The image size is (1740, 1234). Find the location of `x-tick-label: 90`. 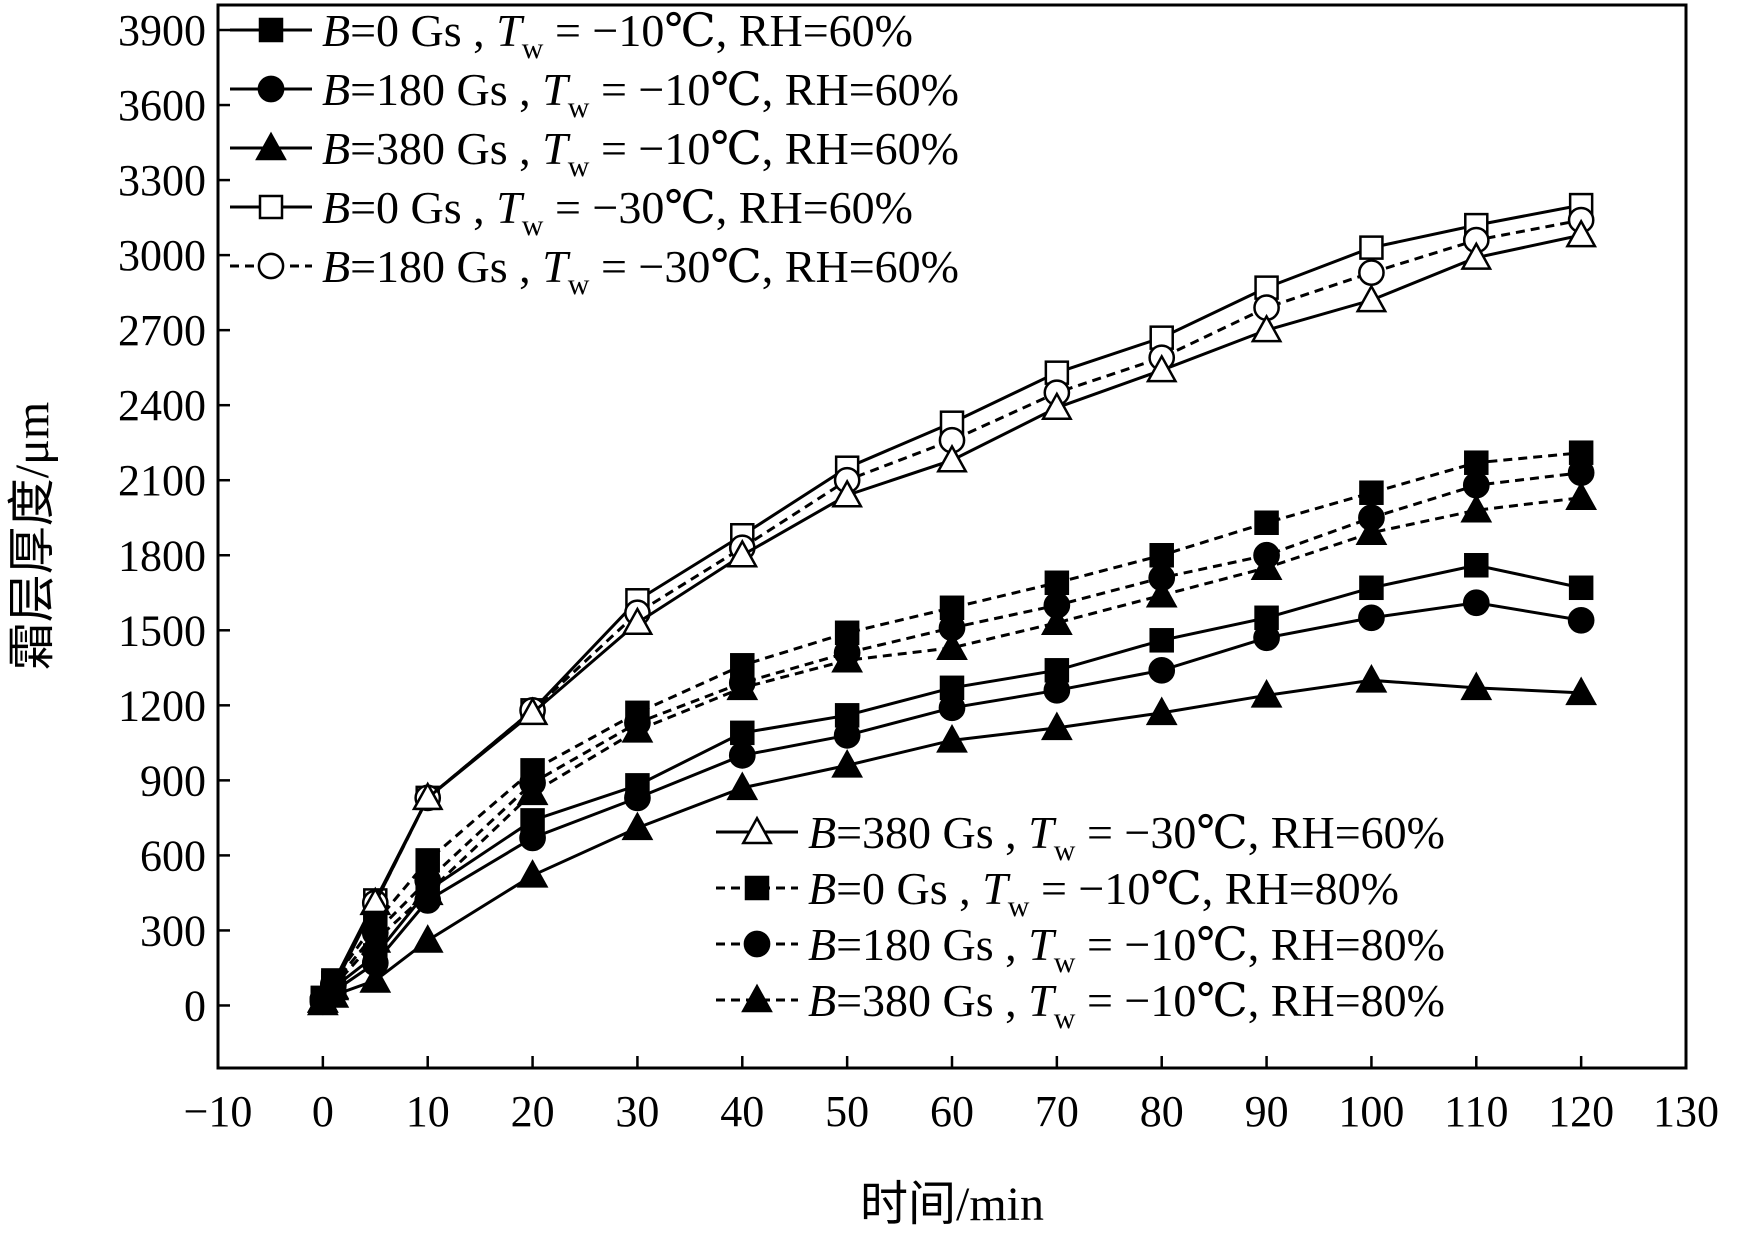

x-tick-label: 90 is located at coordinates (1267, 1111).